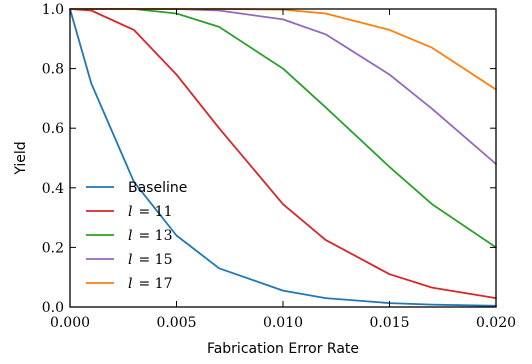 This screenshot has width=532, height=364. What do you see at coordinates (70, 323) in the screenshot?
I see `x-tick-label: 0.000` at bounding box center [70, 323].